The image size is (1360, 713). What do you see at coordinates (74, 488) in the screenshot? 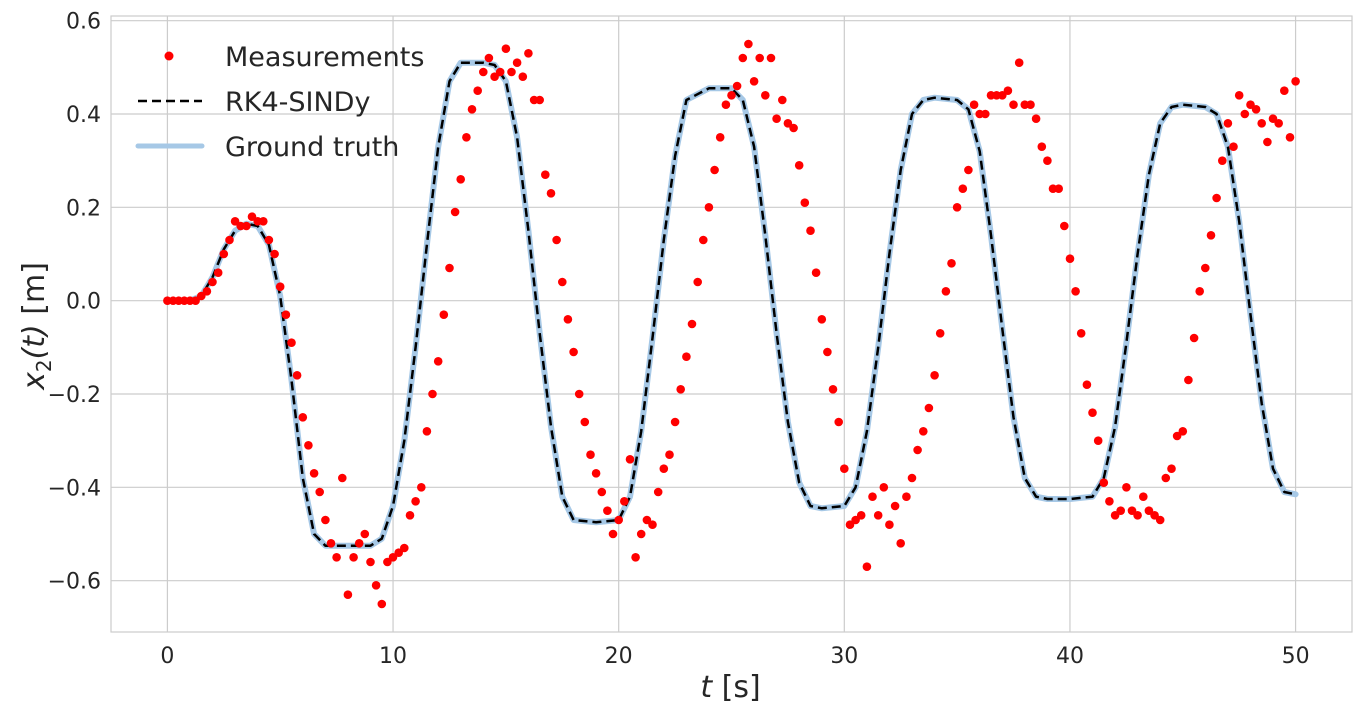
I see `y-tick-label: −0.4` at bounding box center [74, 488].